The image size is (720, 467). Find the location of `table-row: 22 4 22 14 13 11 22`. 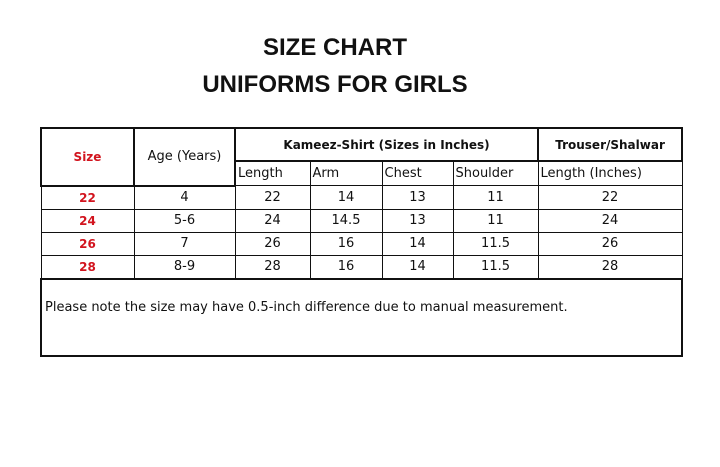

table-row: 22 4 22 14 13 11 22 is located at coordinates (361, 197).